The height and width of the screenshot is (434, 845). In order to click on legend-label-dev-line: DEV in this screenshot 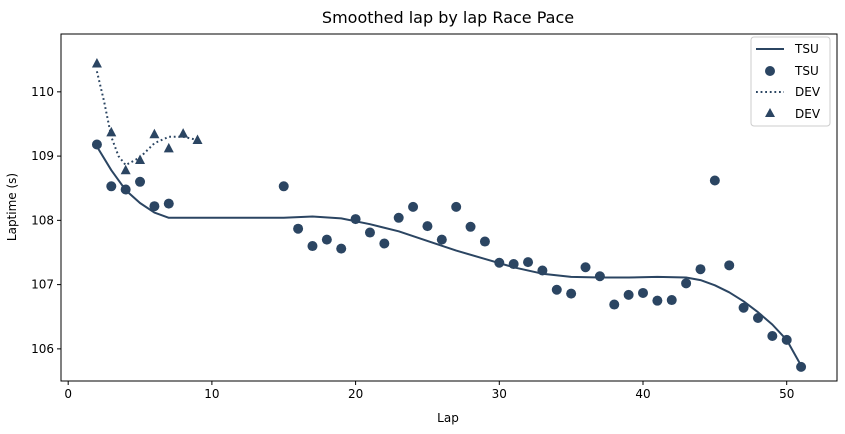, I will do `click(808, 92)`.